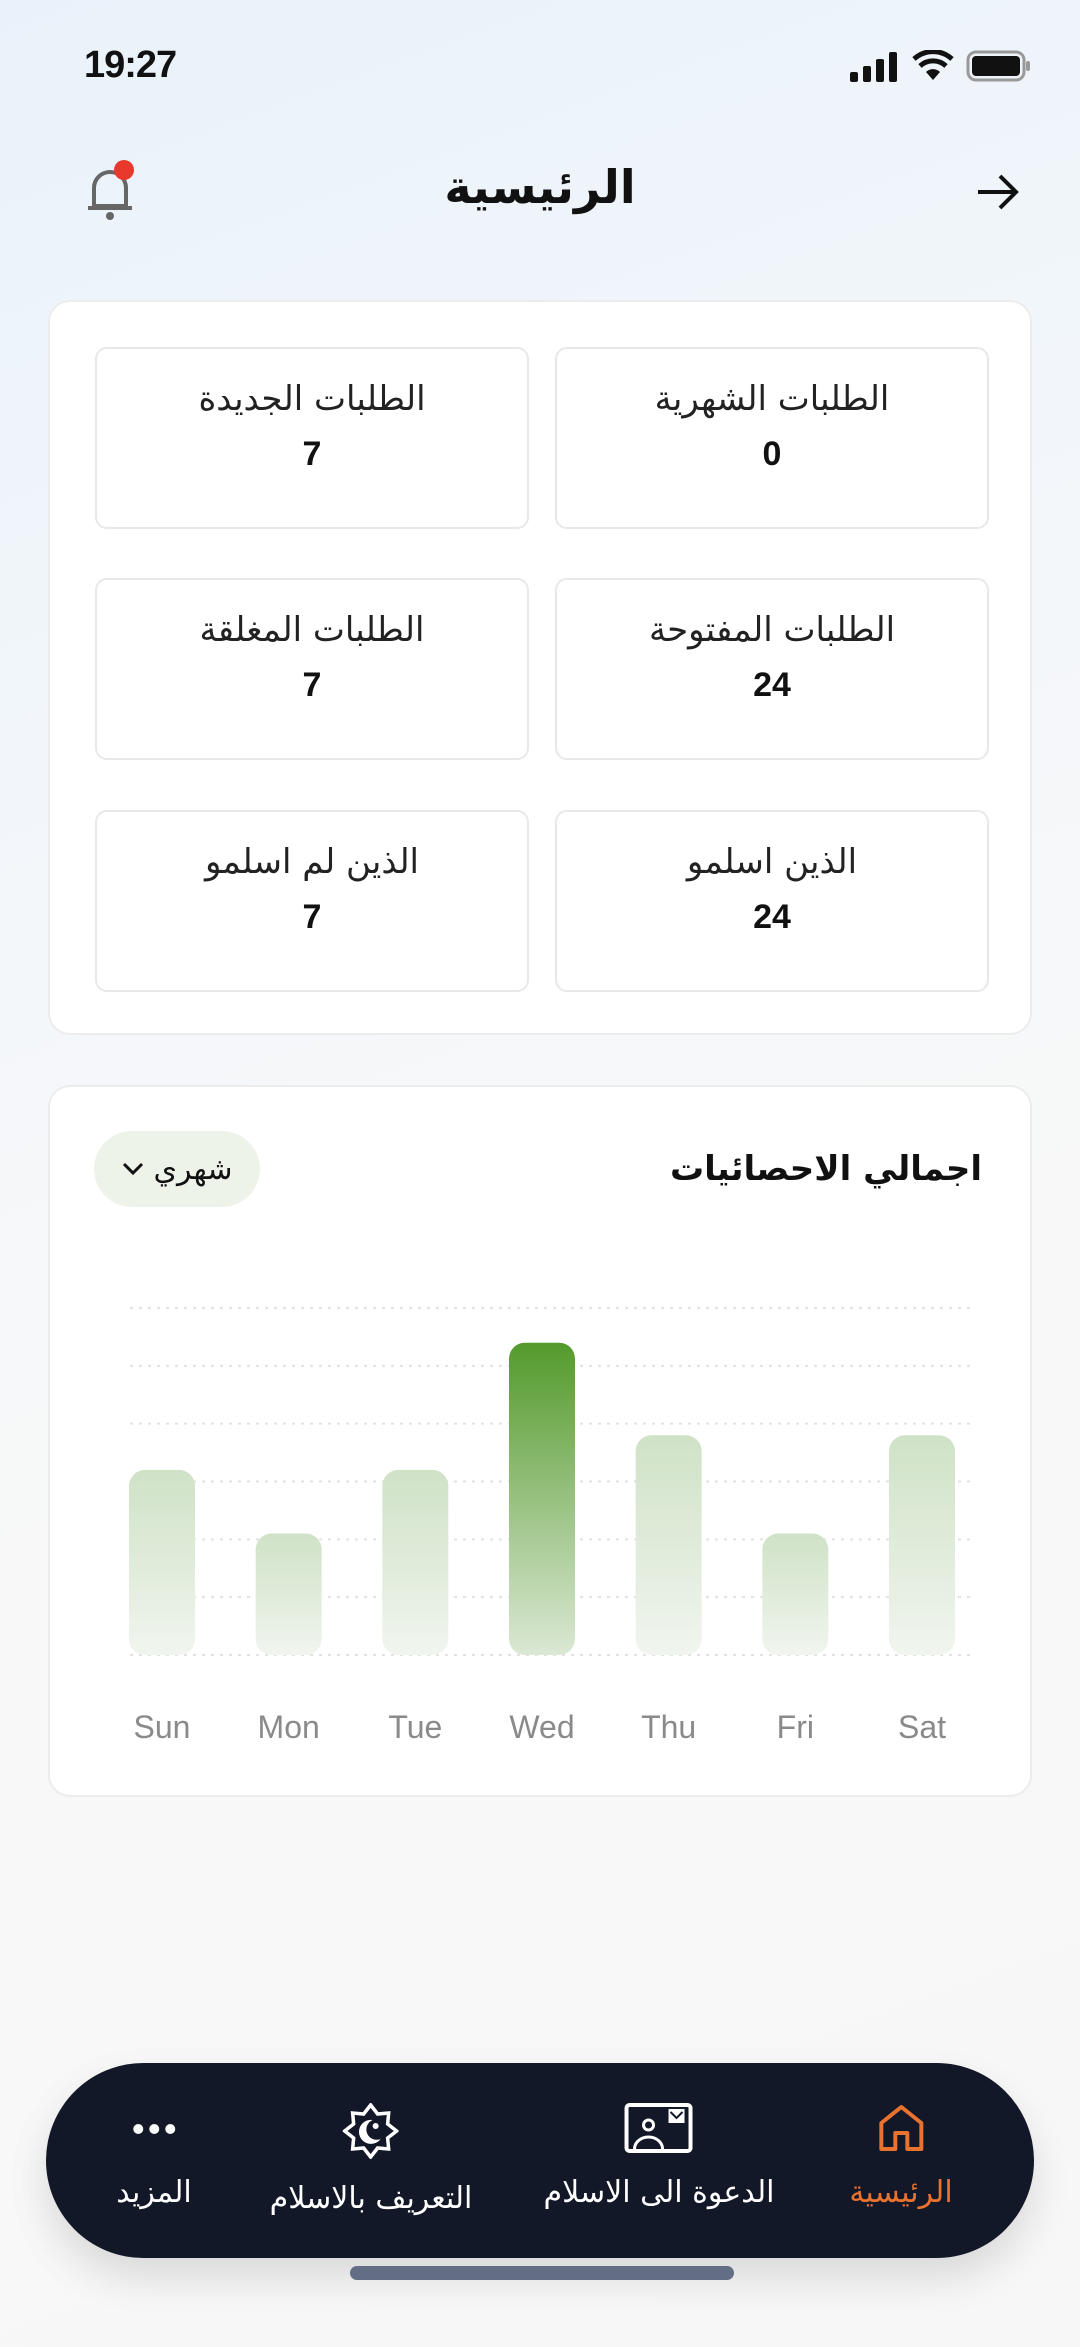  Describe the element at coordinates (542, 1498) in the screenshot. I see `bar-wed` at that location.